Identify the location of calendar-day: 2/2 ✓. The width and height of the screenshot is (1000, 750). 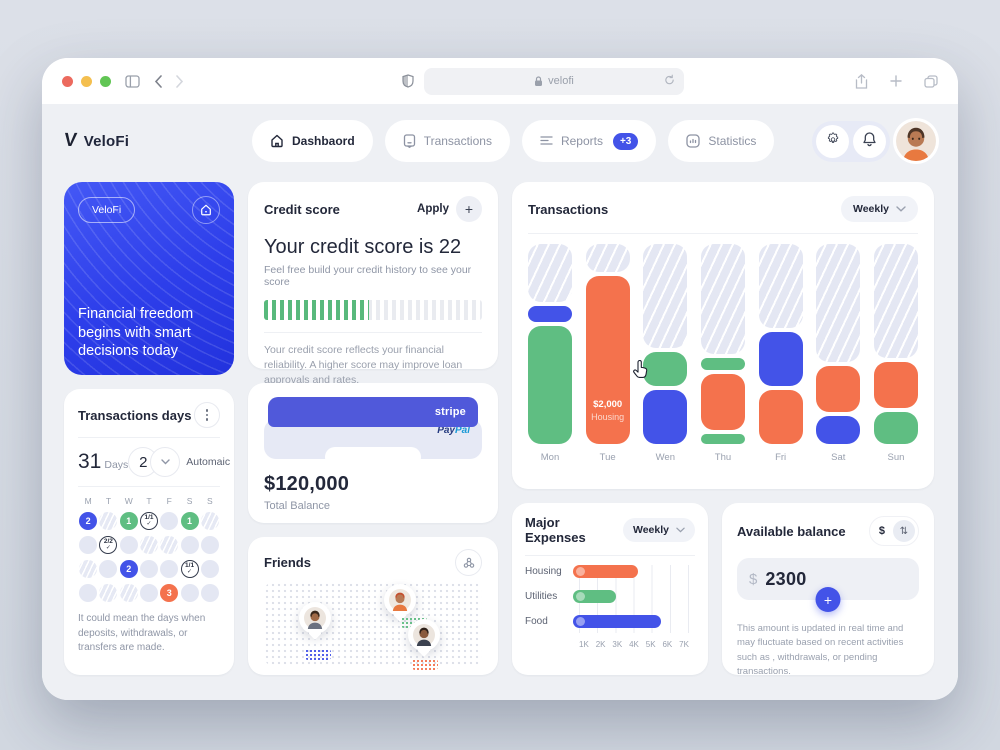
(108, 545).